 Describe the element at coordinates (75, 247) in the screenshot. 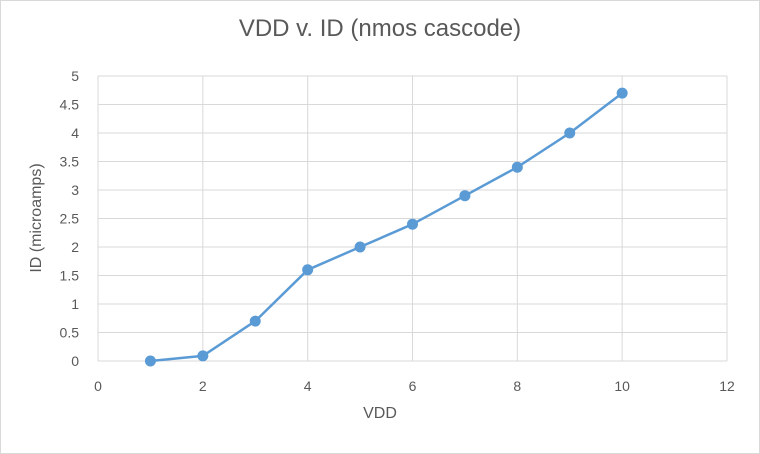

I see `y-tick-label: 2` at that location.